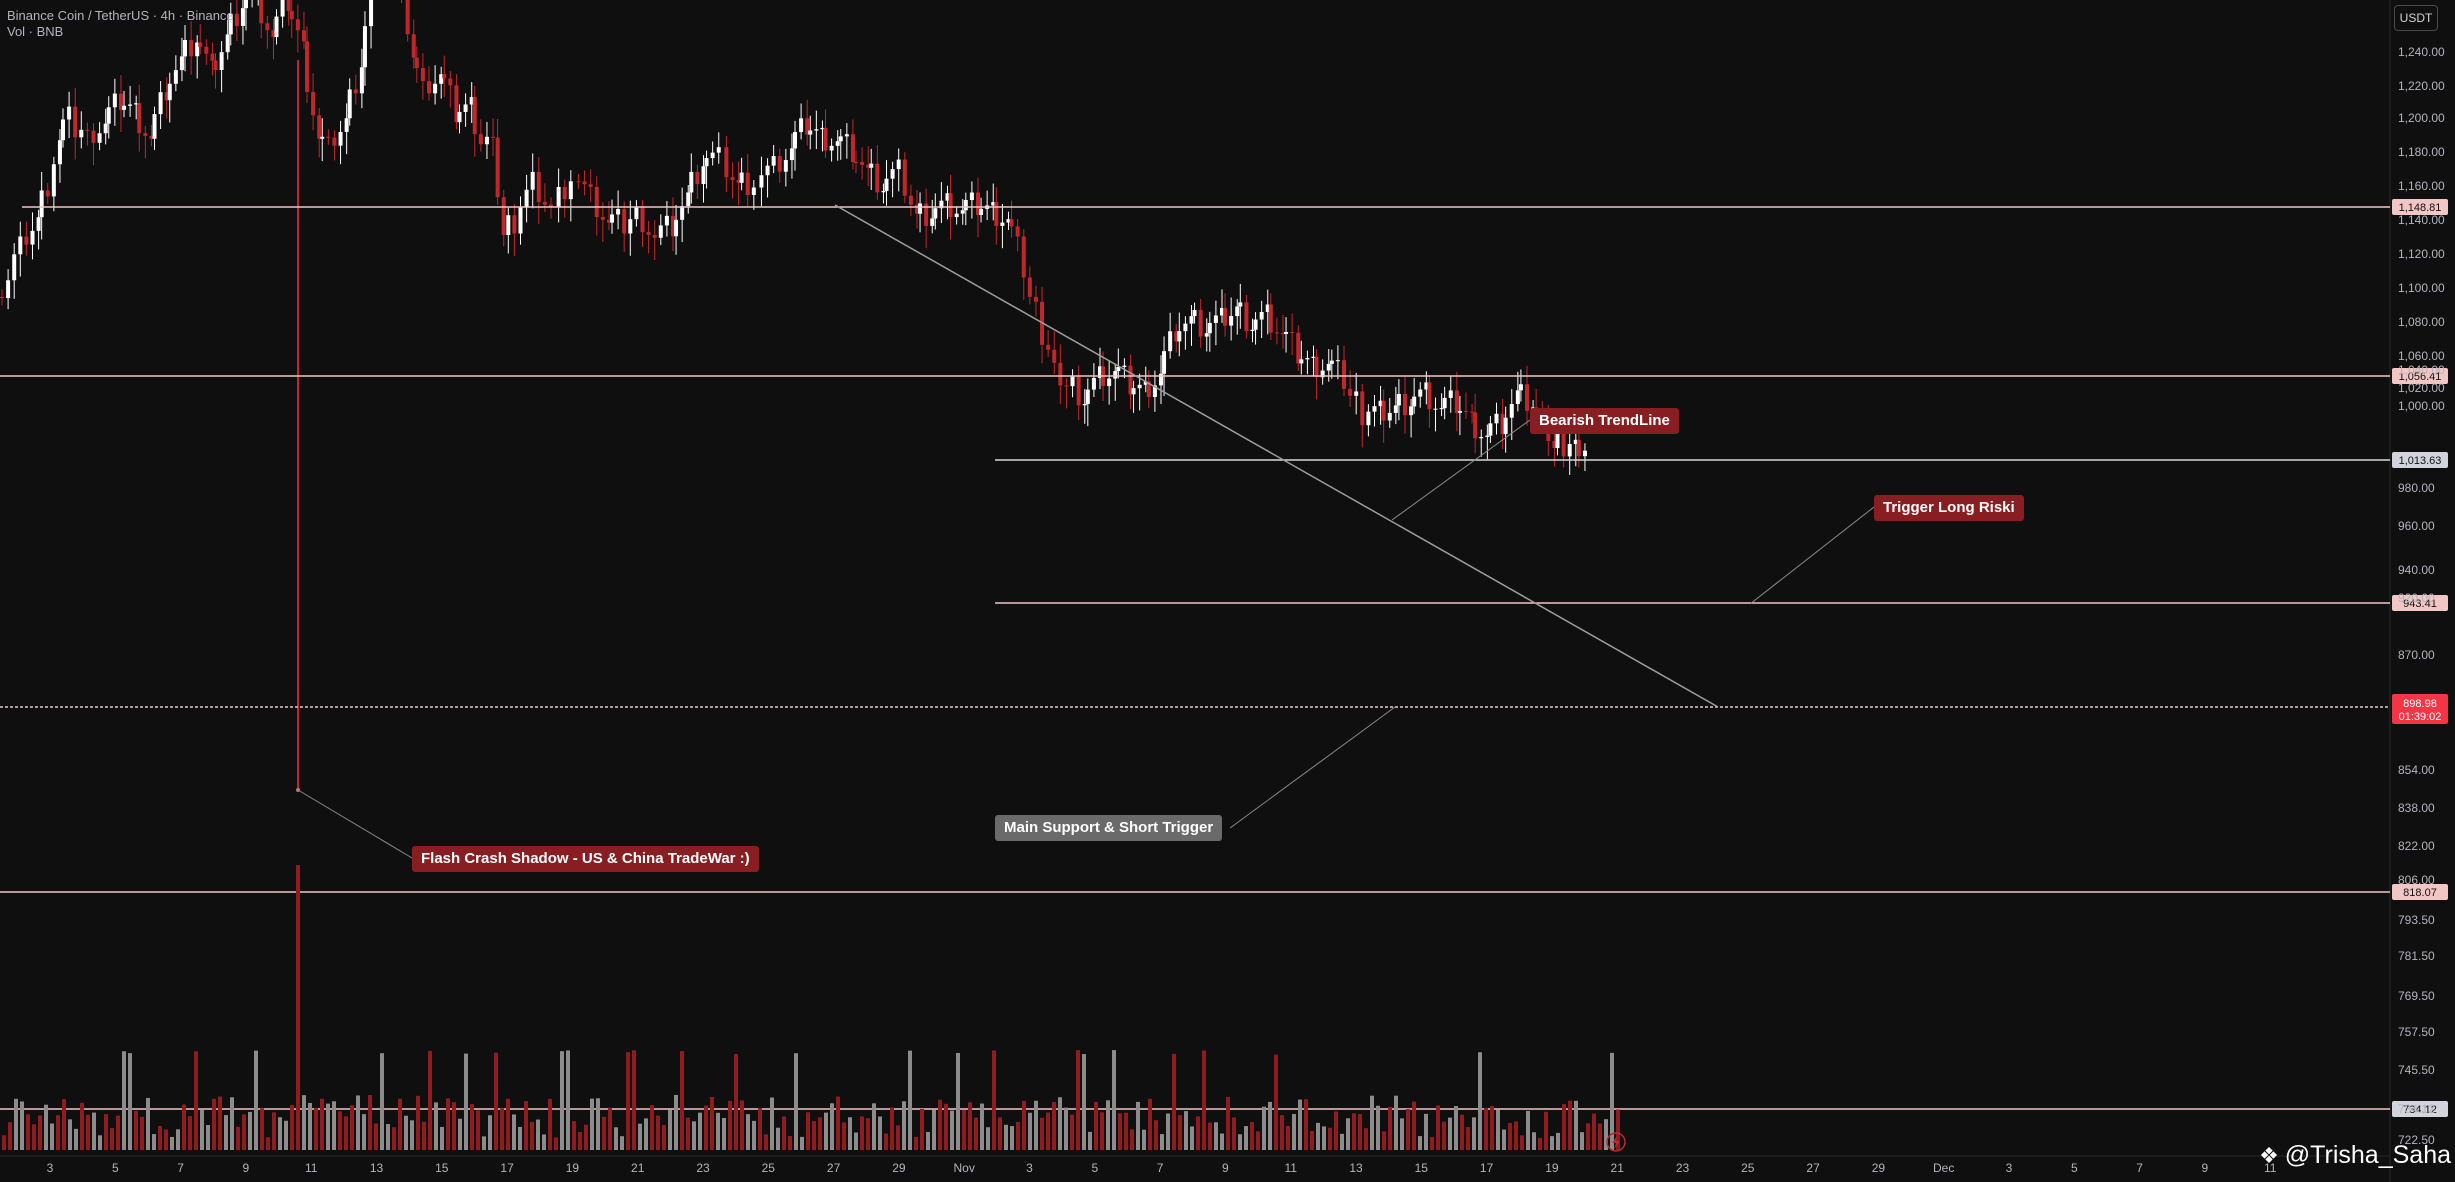 The width and height of the screenshot is (2455, 1182). I want to click on main-support-label: Main Support & Short Trigger, so click(1109, 828).